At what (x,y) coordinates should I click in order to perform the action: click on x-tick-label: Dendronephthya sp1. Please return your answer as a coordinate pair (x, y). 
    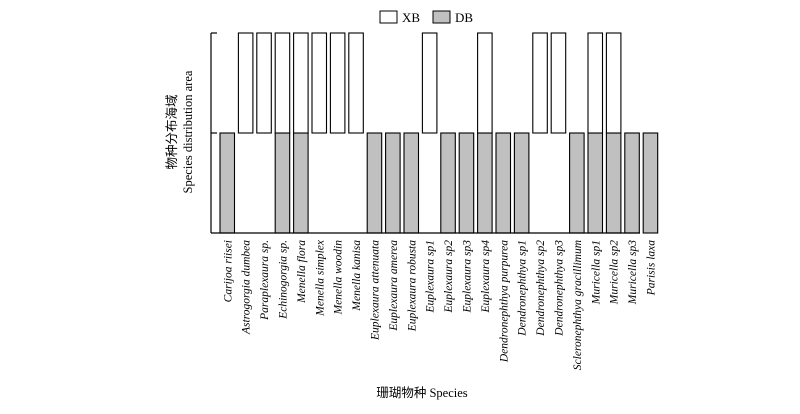
    Looking at the image, I should click on (523, 288).